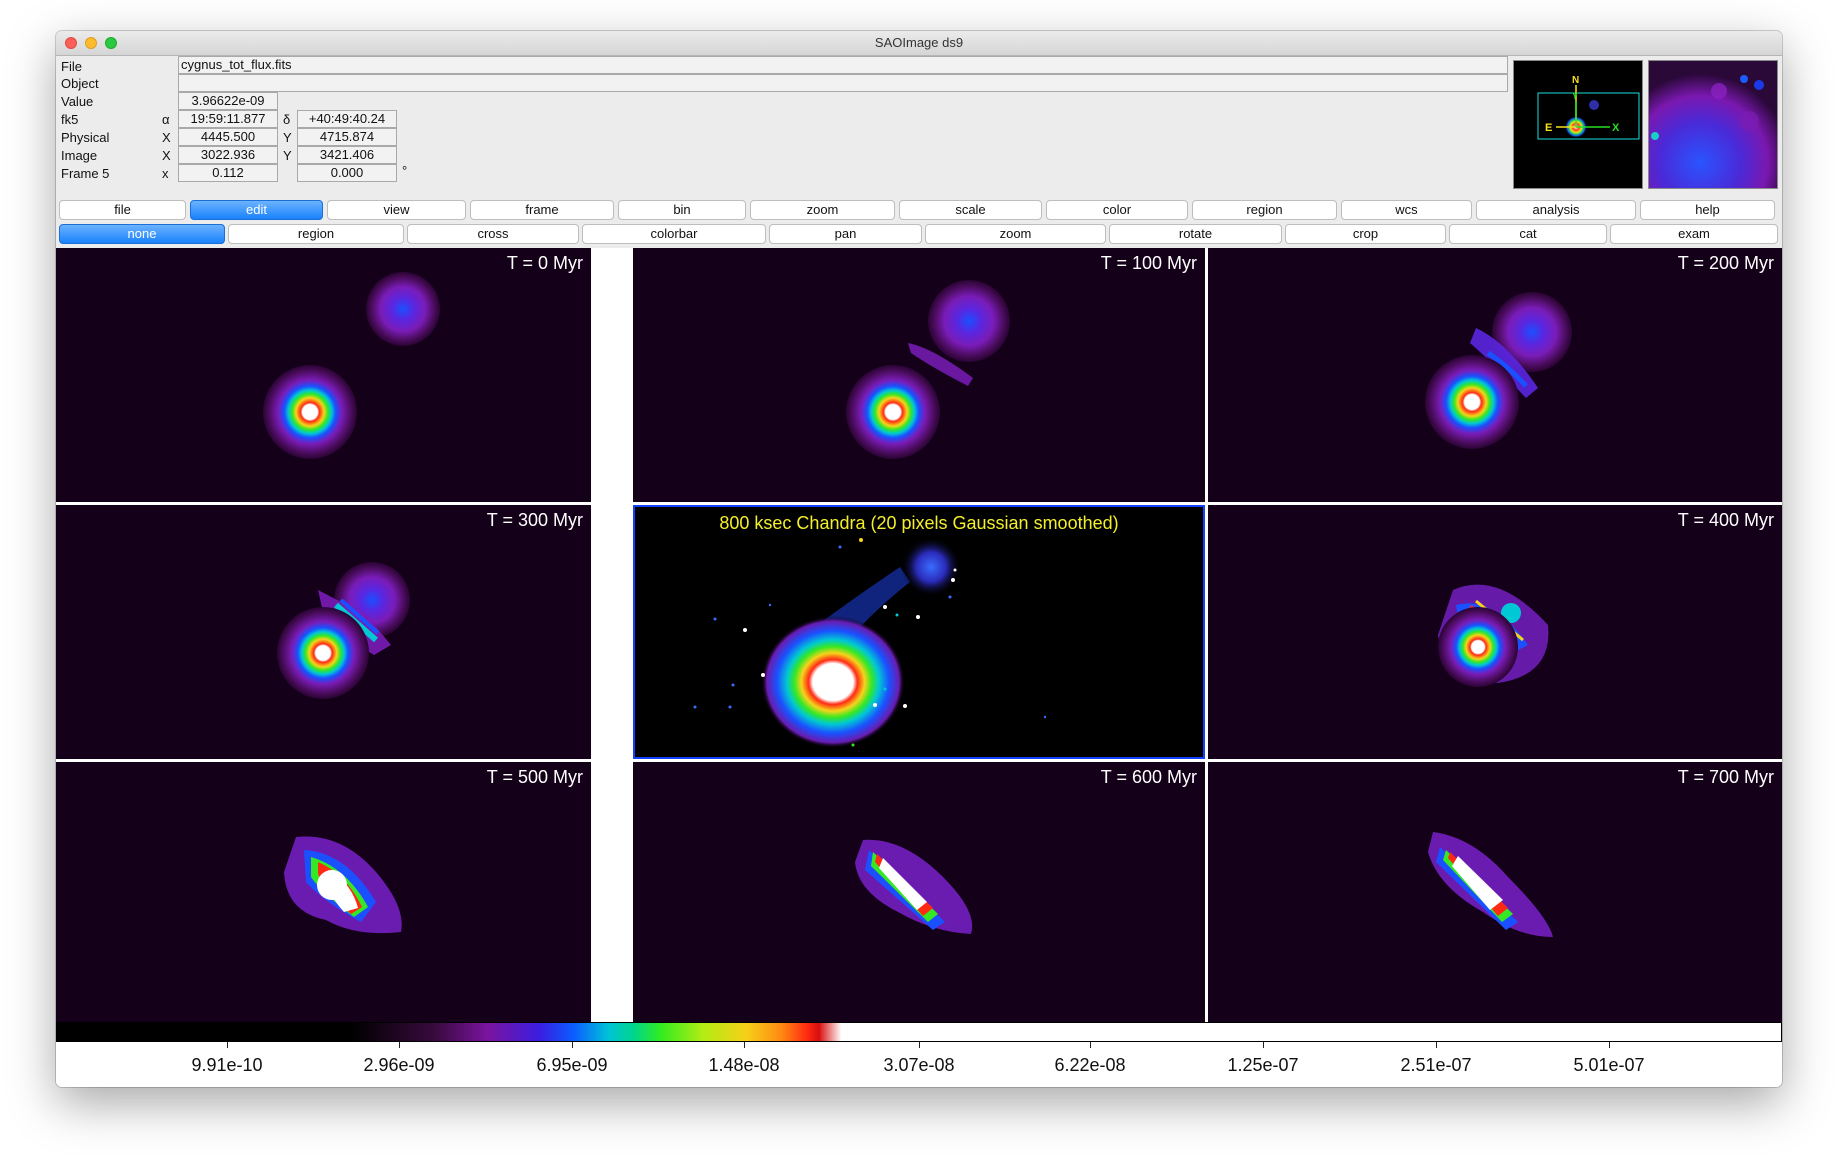  I want to click on frame-t400-image, so click(1493, 635).